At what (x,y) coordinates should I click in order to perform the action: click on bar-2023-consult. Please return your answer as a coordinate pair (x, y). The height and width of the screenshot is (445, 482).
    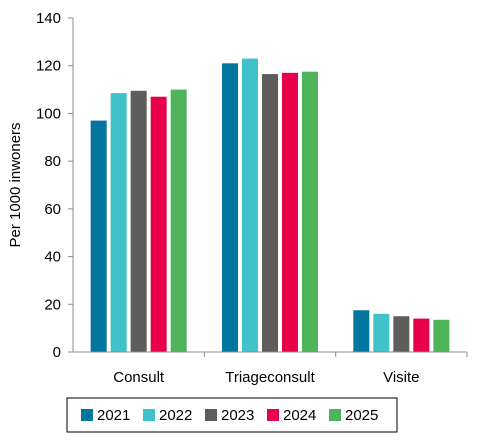
    Looking at the image, I should click on (138, 221).